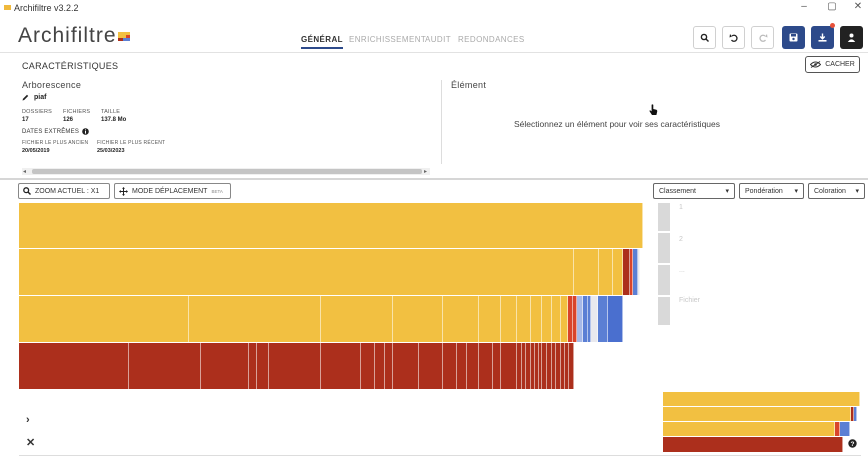 The image size is (868, 463). What do you see at coordinates (52, 85) in the screenshot?
I see `tree-title: Arborescence` at bounding box center [52, 85].